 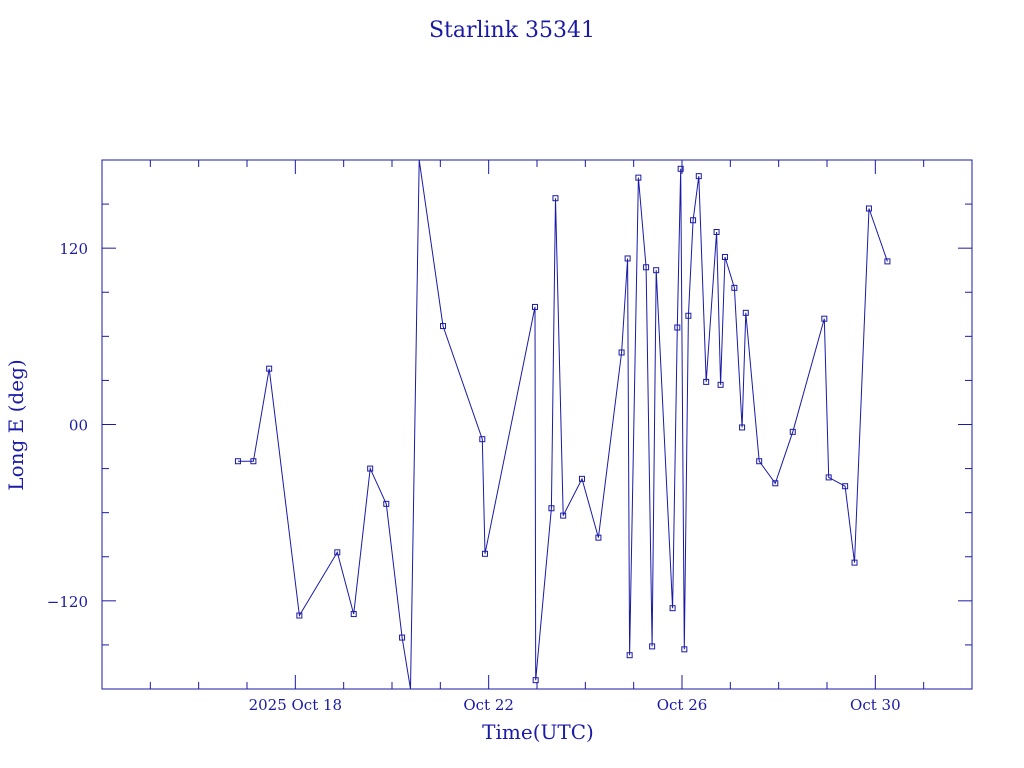 What do you see at coordinates (512, 30) in the screenshot?
I see `chart-title: Starlink 35341` at bounding box center [512, 30].